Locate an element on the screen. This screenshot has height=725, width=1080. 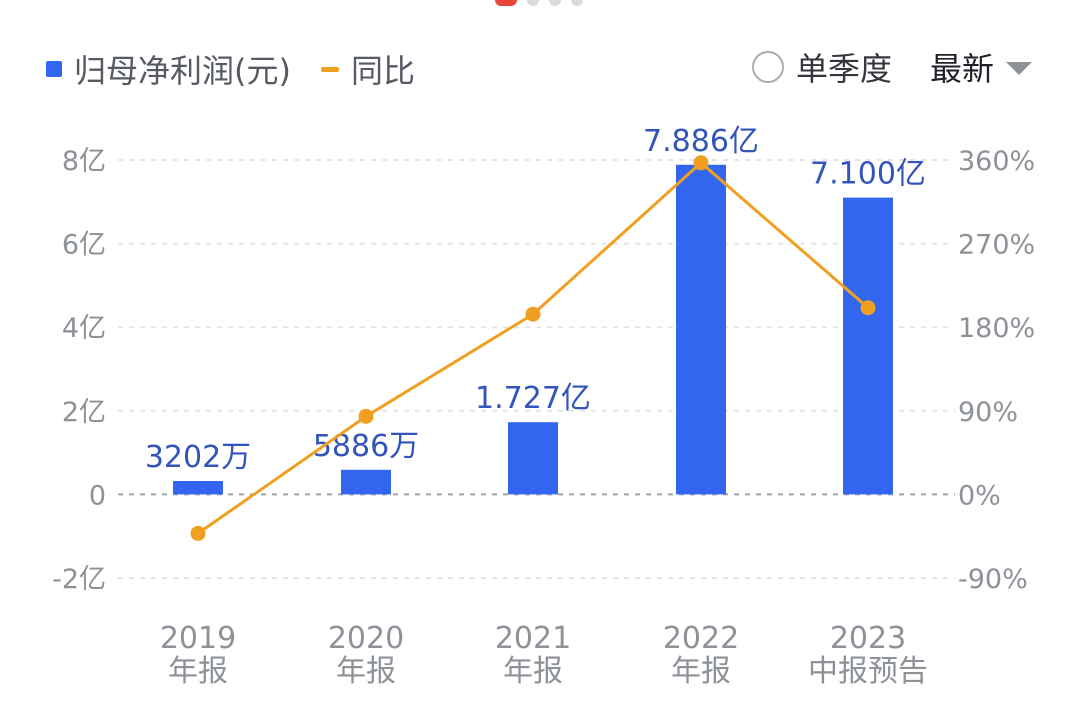
bar-swatch-icon is located at coordinates (54, 69).